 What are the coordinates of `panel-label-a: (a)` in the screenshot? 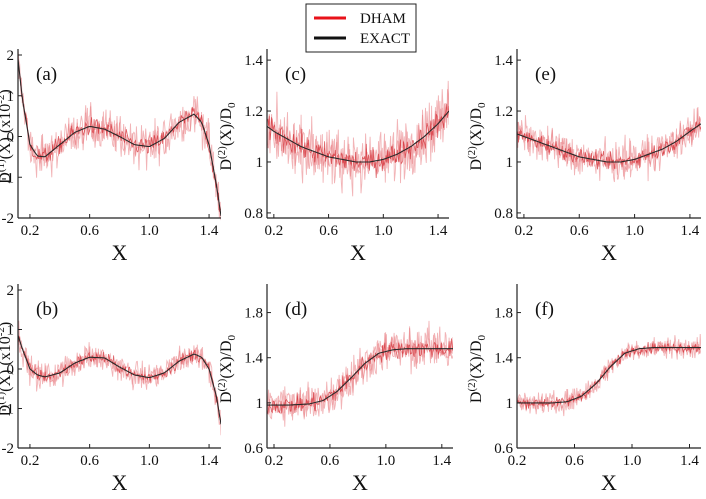 It's located at (46, 74).